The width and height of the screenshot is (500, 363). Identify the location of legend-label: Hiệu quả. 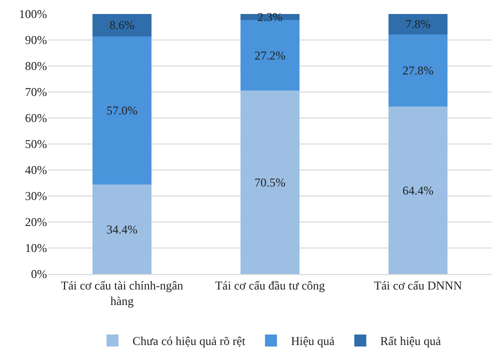
(313, 341).